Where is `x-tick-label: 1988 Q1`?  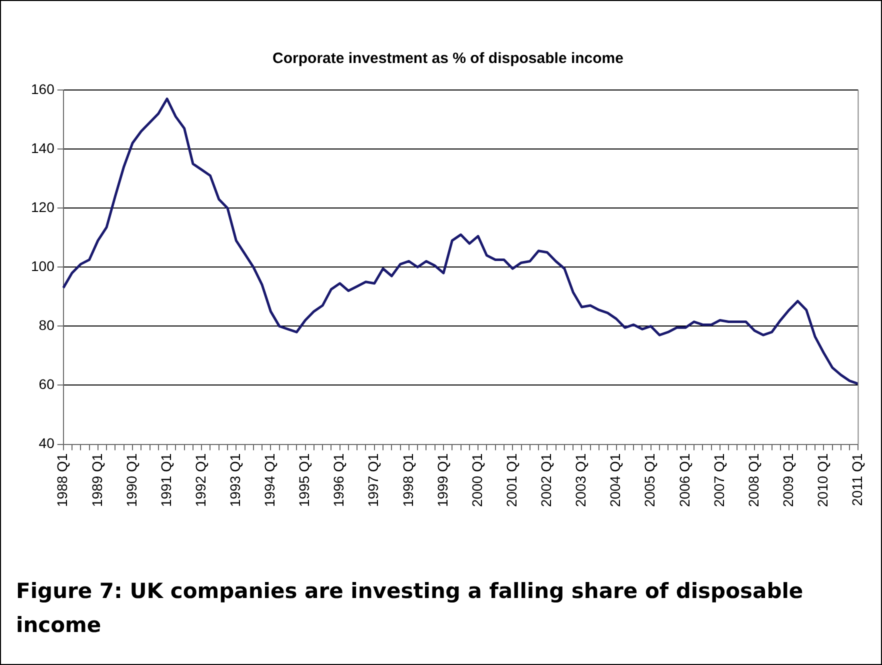
x-tick-label: 1988 Q1 is located at coordinates (62, 480).